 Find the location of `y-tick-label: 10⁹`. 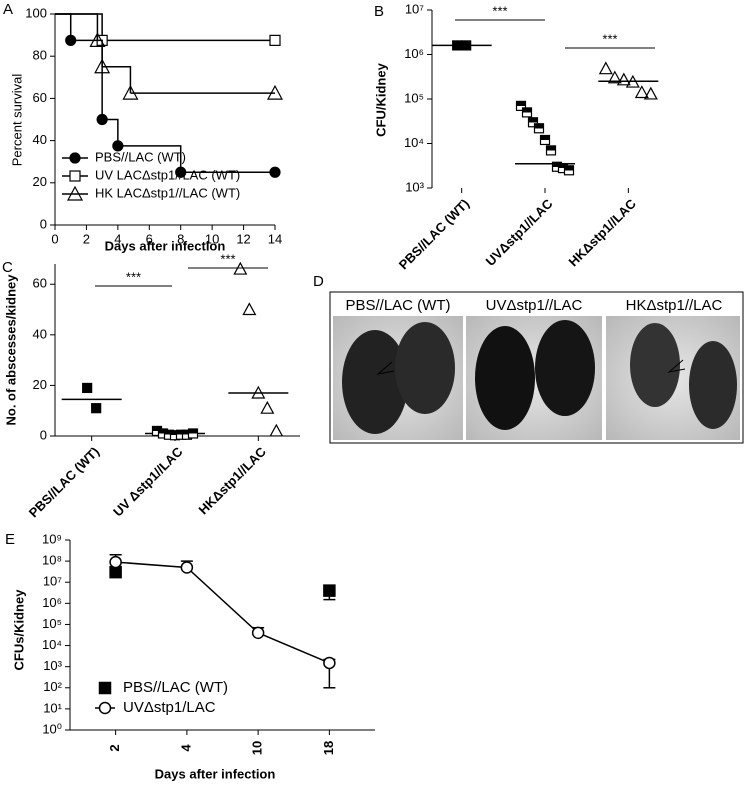

y-tick-label: 10⁹ is located at coordinates (52, 538).